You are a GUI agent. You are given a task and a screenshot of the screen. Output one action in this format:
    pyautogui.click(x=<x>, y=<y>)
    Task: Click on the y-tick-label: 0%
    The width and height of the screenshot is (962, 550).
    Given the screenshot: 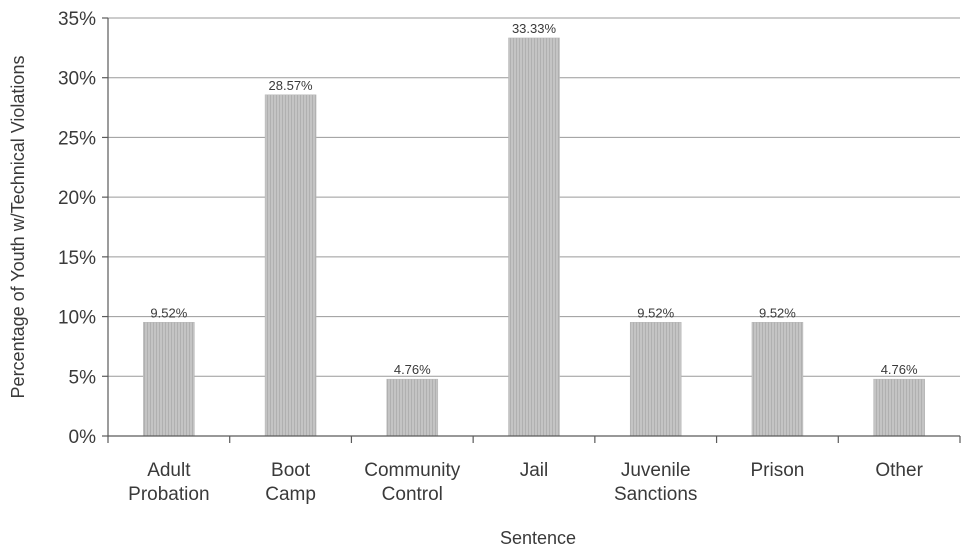 What is the action you would take?
    pyautogui.click(x=83, y=437)
    